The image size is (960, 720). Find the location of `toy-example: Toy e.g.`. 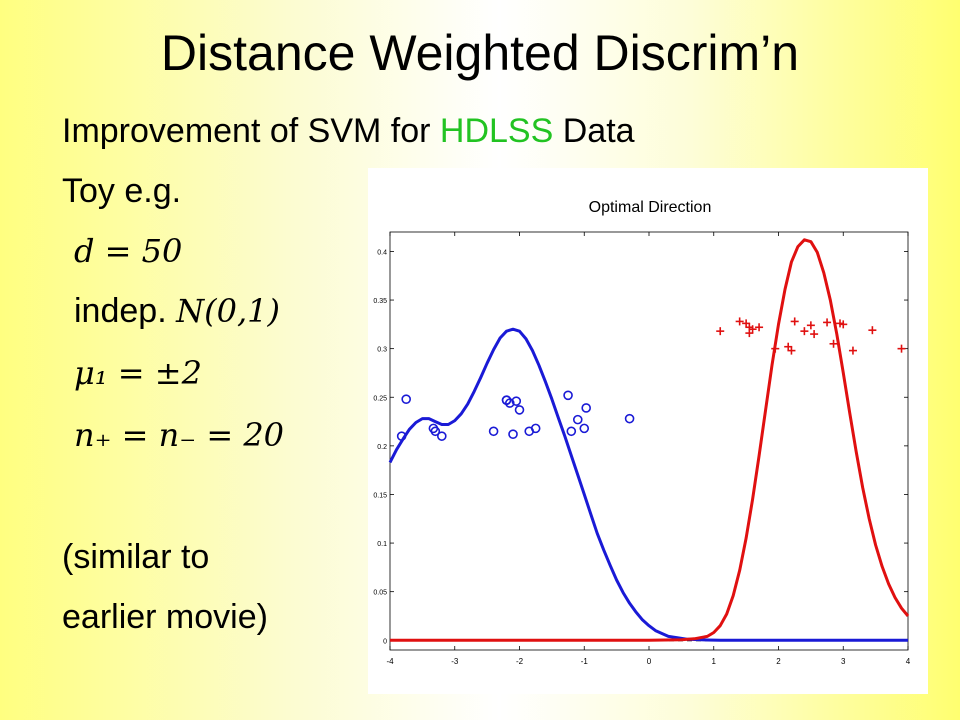

toy-example: Toy e.g. is located at coordinates (122, 191).